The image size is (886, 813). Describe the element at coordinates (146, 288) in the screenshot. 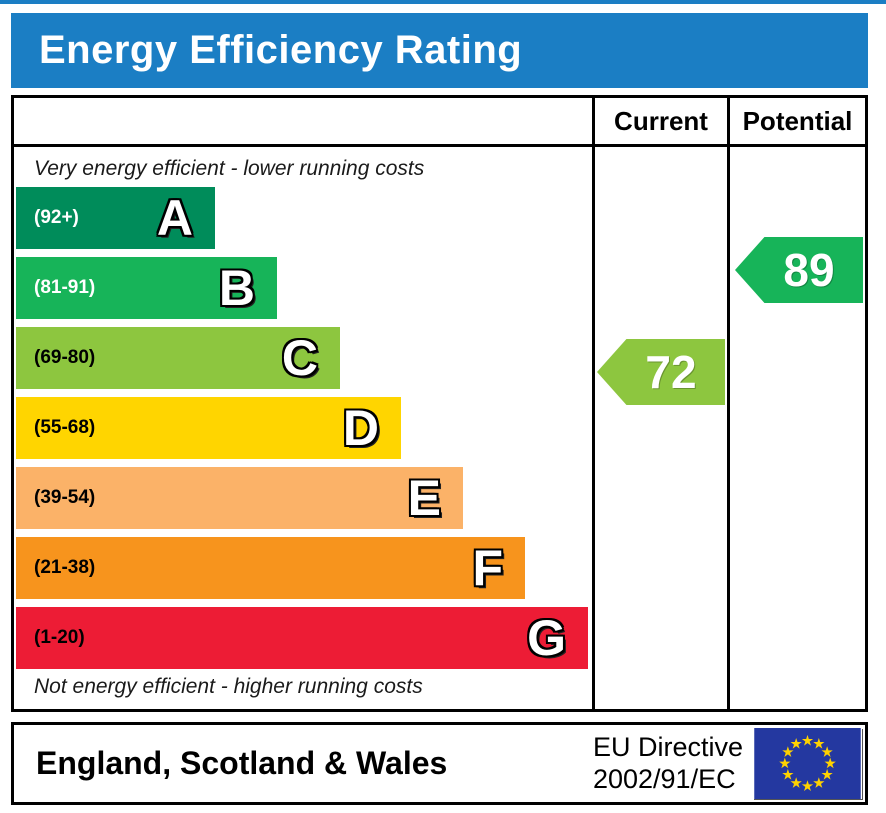

I see `band-bar-B: (81-91) B` at that location.